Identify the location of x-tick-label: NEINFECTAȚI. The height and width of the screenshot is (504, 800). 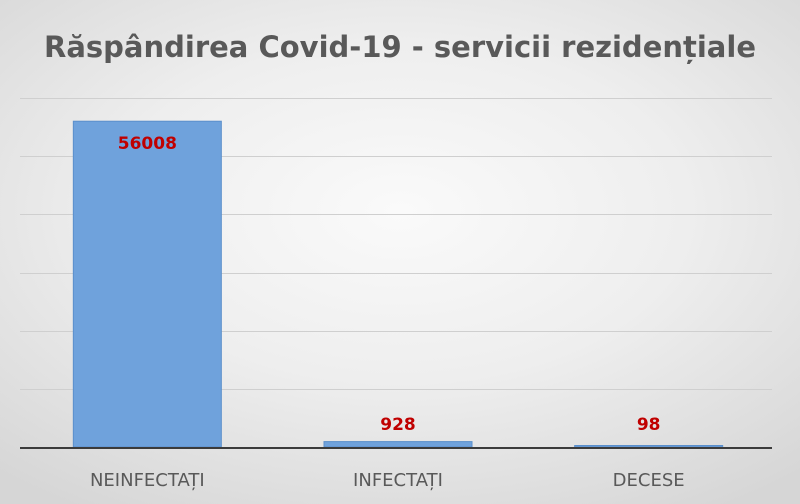
(147, 480).